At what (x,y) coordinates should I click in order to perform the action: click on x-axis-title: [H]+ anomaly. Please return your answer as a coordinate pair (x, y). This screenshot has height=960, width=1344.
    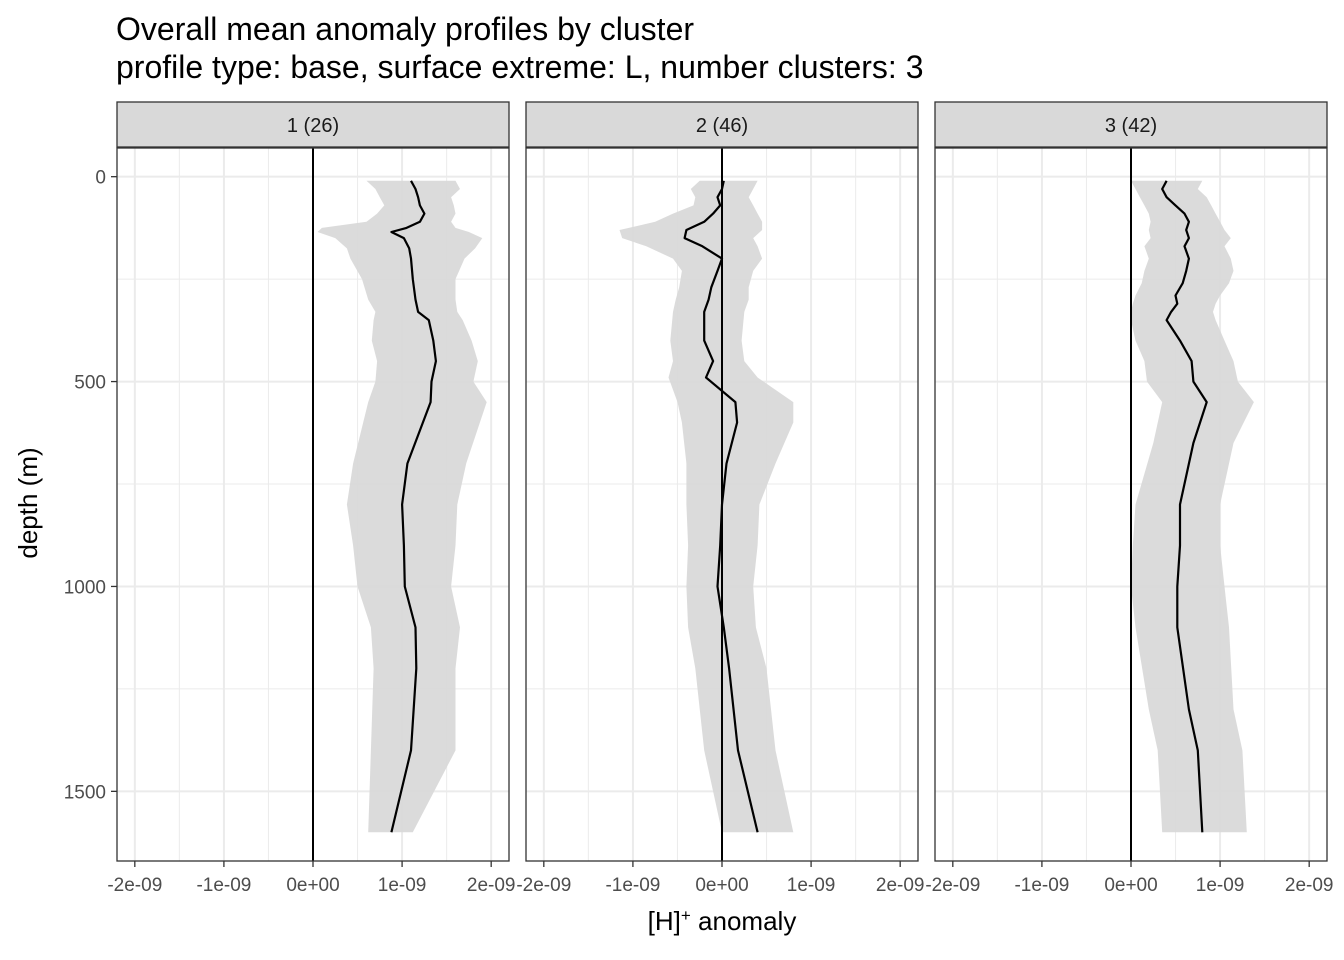
    Looking at the image, I should click on (722, 921).